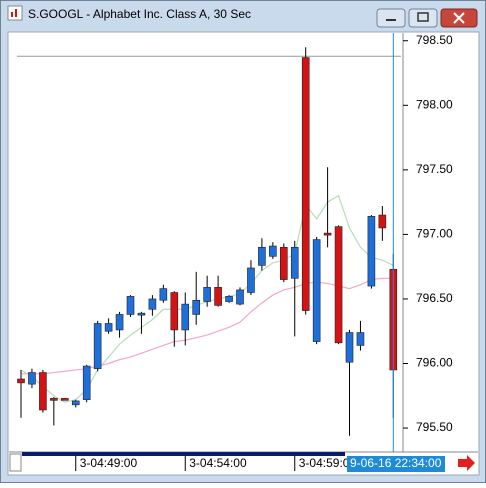 The image size is (486, 488). I want to click on y-tick-label: 796.50, so click(434, 298).